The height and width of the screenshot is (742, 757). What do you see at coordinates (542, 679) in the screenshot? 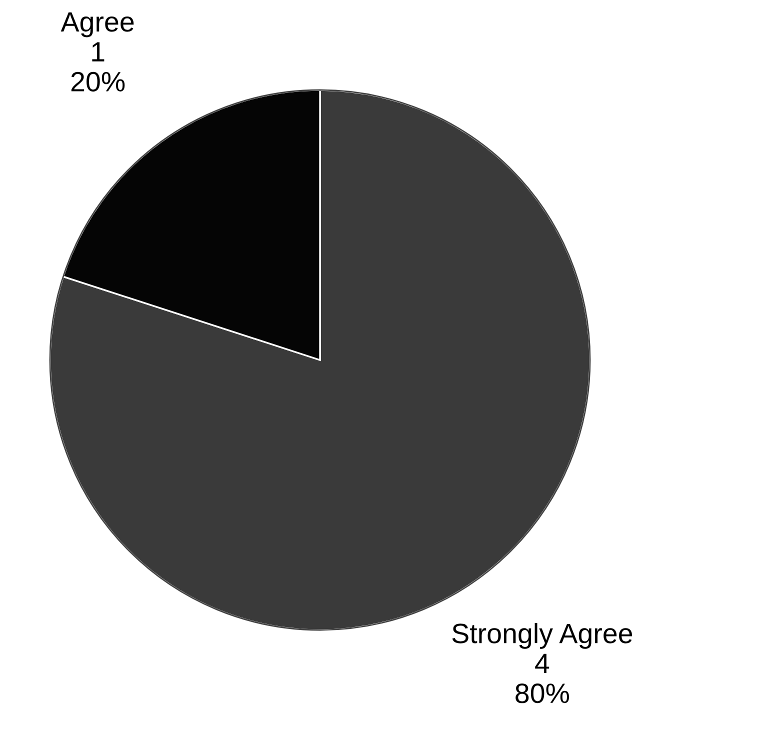
I see `data-label: 4 80%` at bounding box center [542, 679].